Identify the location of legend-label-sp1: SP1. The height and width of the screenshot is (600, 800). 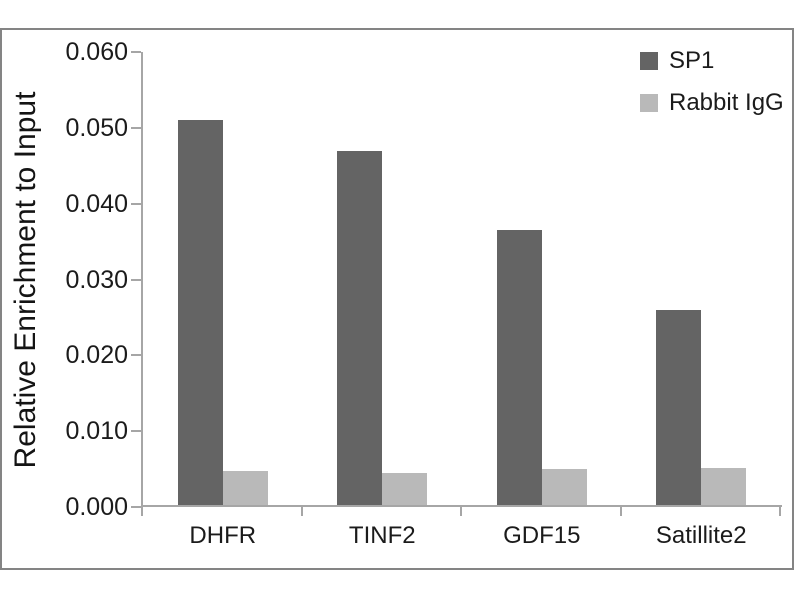
(692, 60).